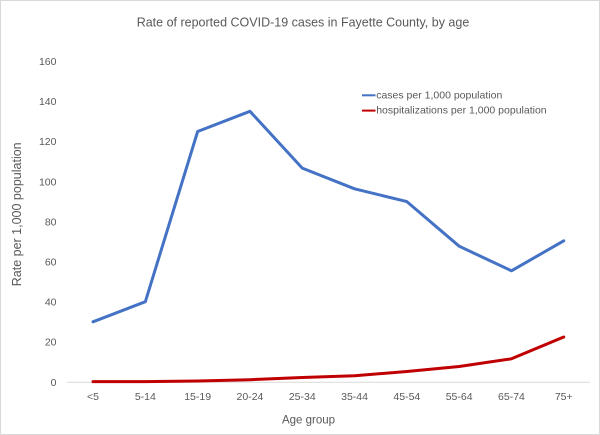 The height and width of the screenshot is (435, 600). What do you see at coordinates (93, 397) in the screenshot?
I see `svg-text: <5` at bounding box center [93, 397].